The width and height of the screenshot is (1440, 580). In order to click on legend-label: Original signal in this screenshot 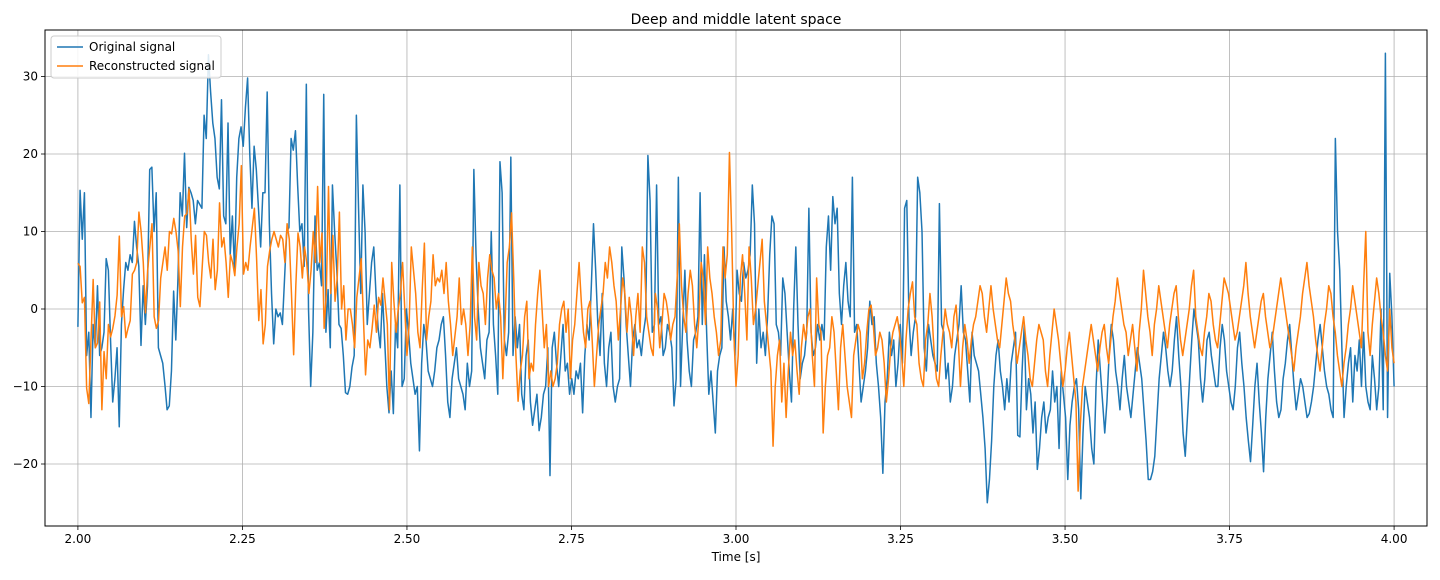, I will do `click(132, 47)`.